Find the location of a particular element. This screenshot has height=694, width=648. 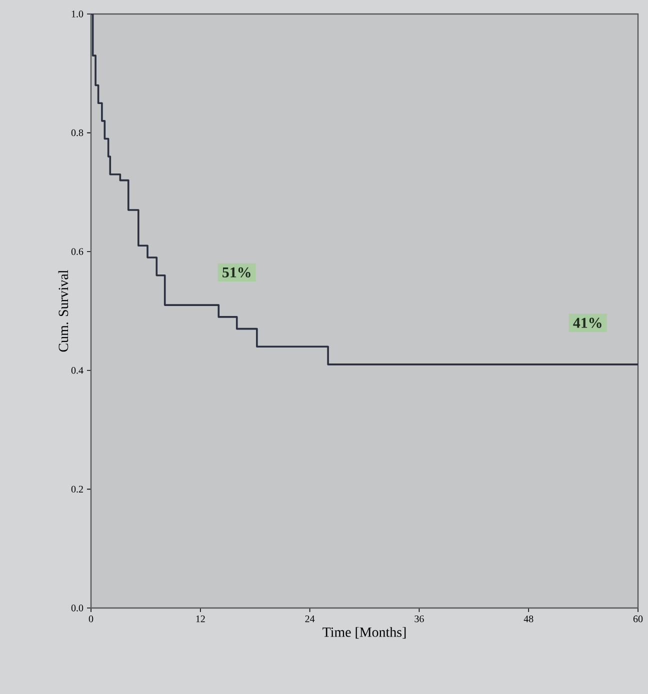

annotation: 51% is located at coordinates (236, 272).